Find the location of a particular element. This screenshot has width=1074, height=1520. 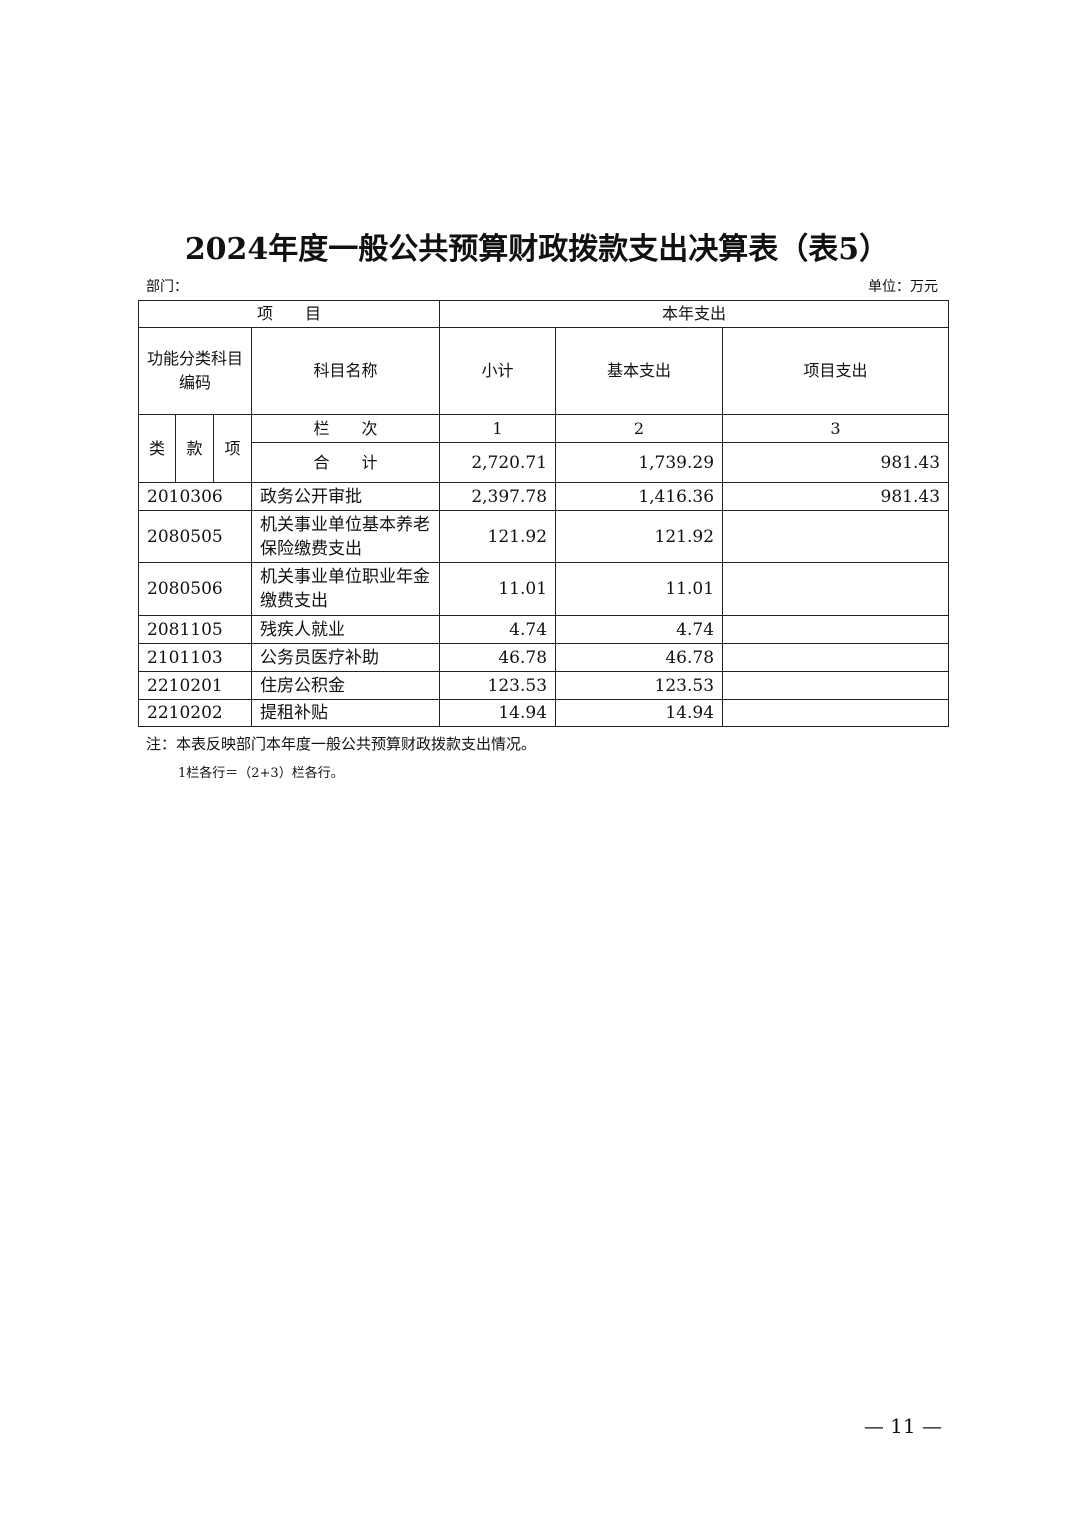

total-basic: 1,739.29 is located at coordinates (639, 462).